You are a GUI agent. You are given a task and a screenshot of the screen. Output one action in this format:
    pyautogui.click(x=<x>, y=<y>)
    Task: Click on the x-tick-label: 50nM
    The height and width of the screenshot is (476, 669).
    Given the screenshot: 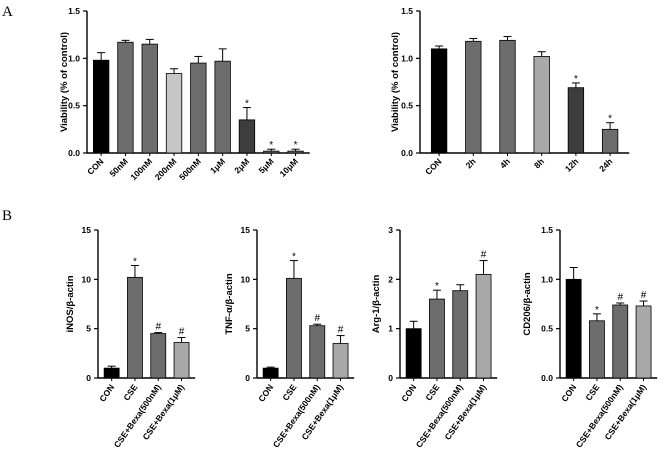 What is the action you would take?
    pyautogui.click(x=118, y=167)
    